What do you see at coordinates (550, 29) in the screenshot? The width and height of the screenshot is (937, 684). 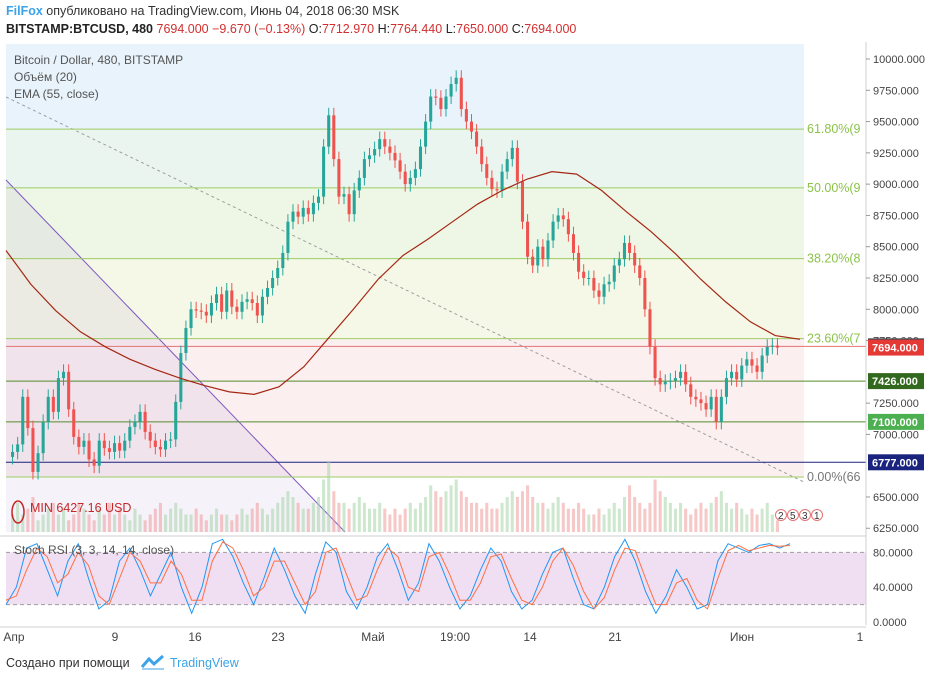 I see `close-value: 7694.000` at bounding box center [550, 29].